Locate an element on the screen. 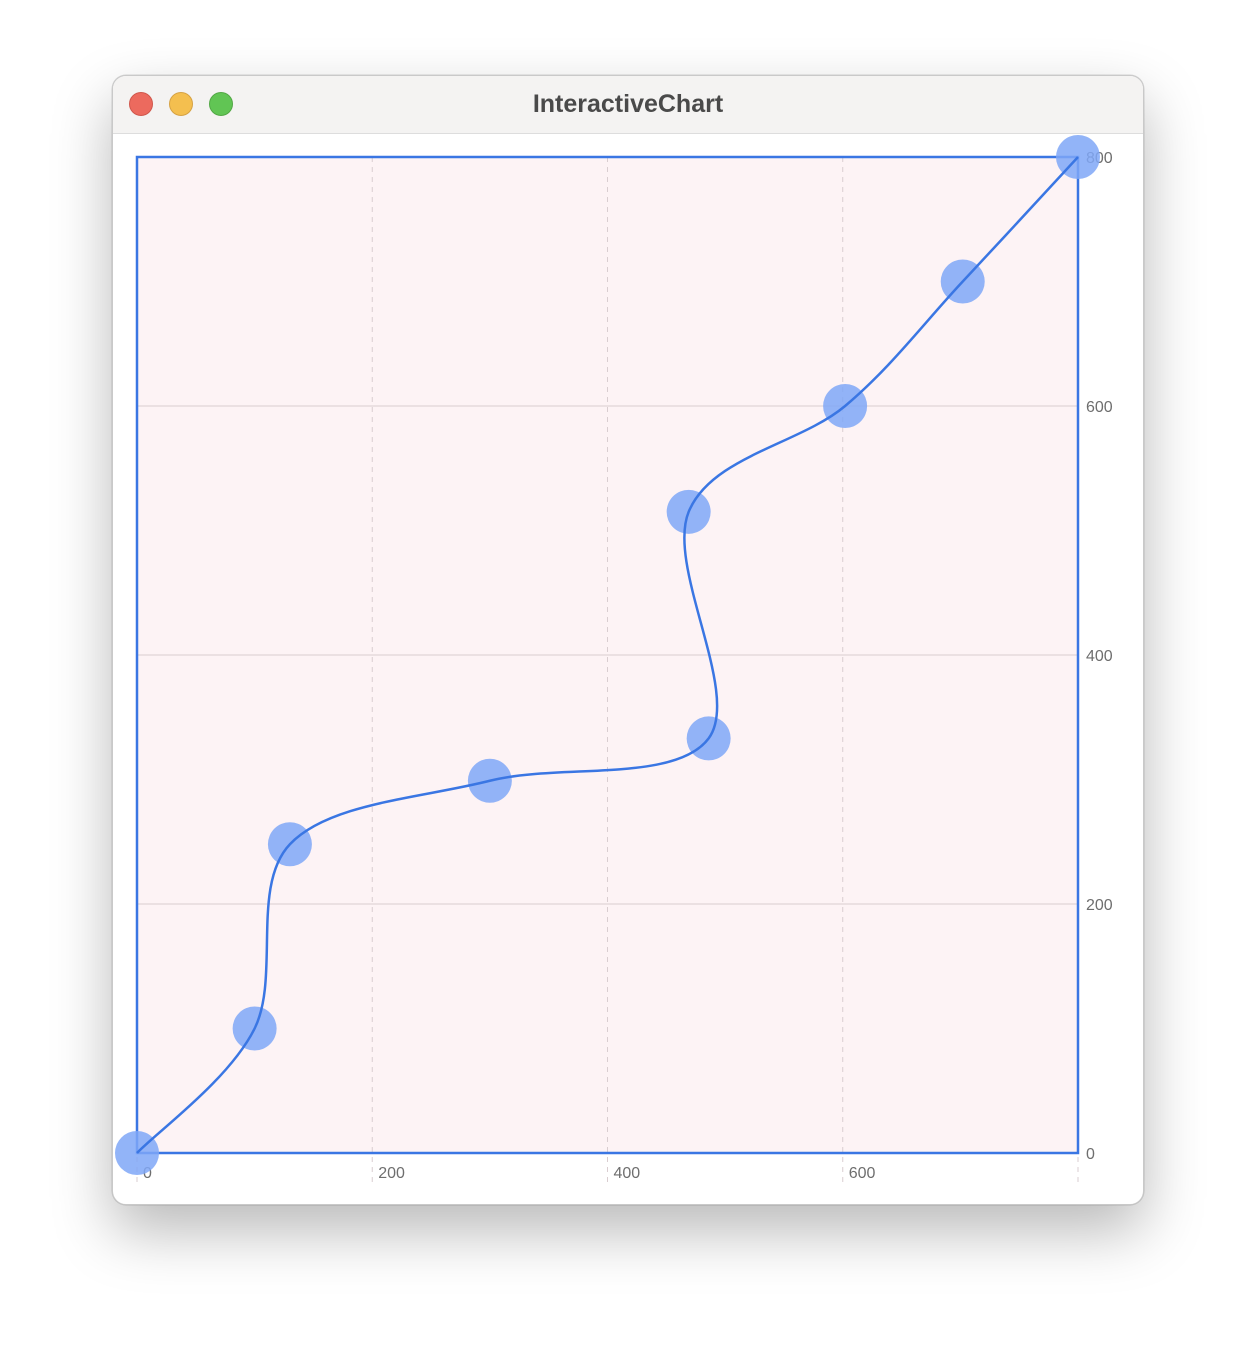 The height and width of the screenshot is (1352, 1254). zoom-button is located at coordinates (221, 104).